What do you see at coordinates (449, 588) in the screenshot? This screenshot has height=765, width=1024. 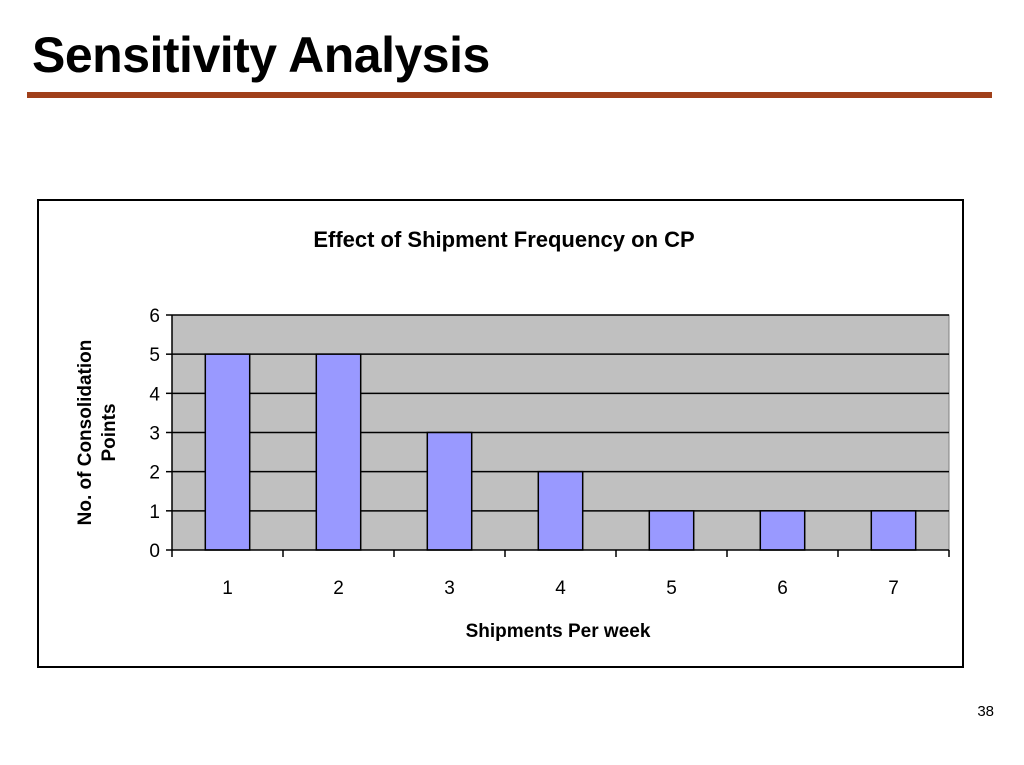 I see `x-tick-label: 3` at bounding box center [449, 588].